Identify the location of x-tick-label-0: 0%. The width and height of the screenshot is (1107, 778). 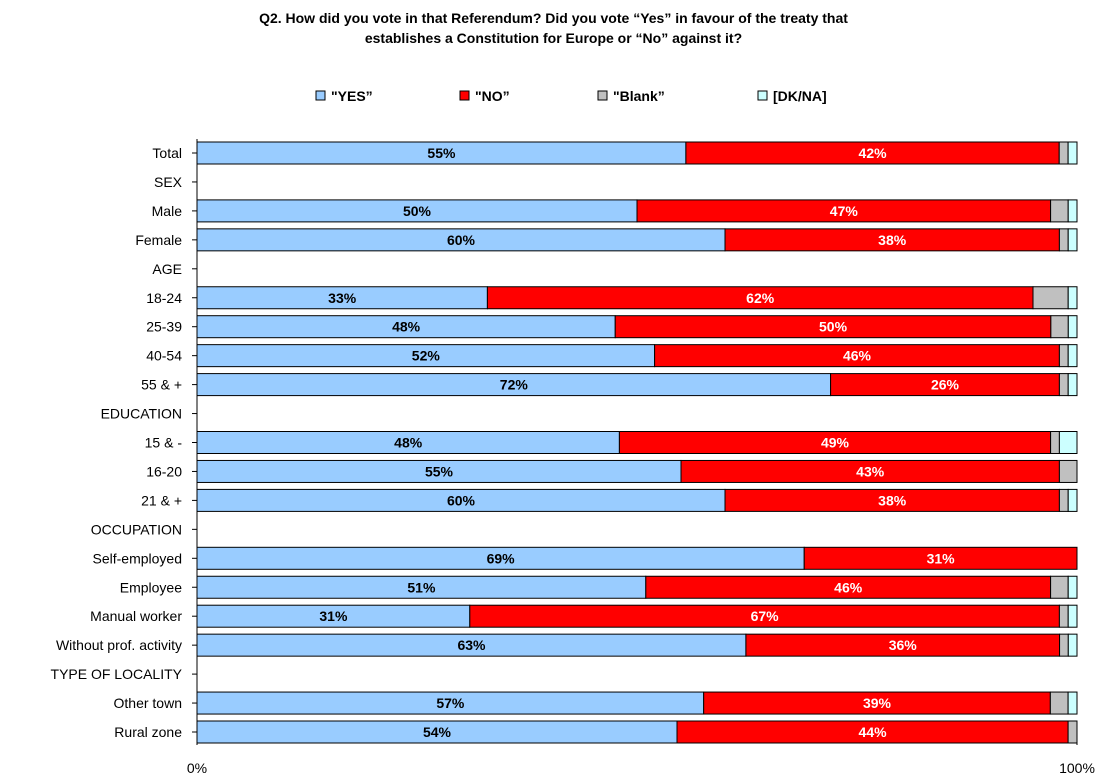
(197, 768).